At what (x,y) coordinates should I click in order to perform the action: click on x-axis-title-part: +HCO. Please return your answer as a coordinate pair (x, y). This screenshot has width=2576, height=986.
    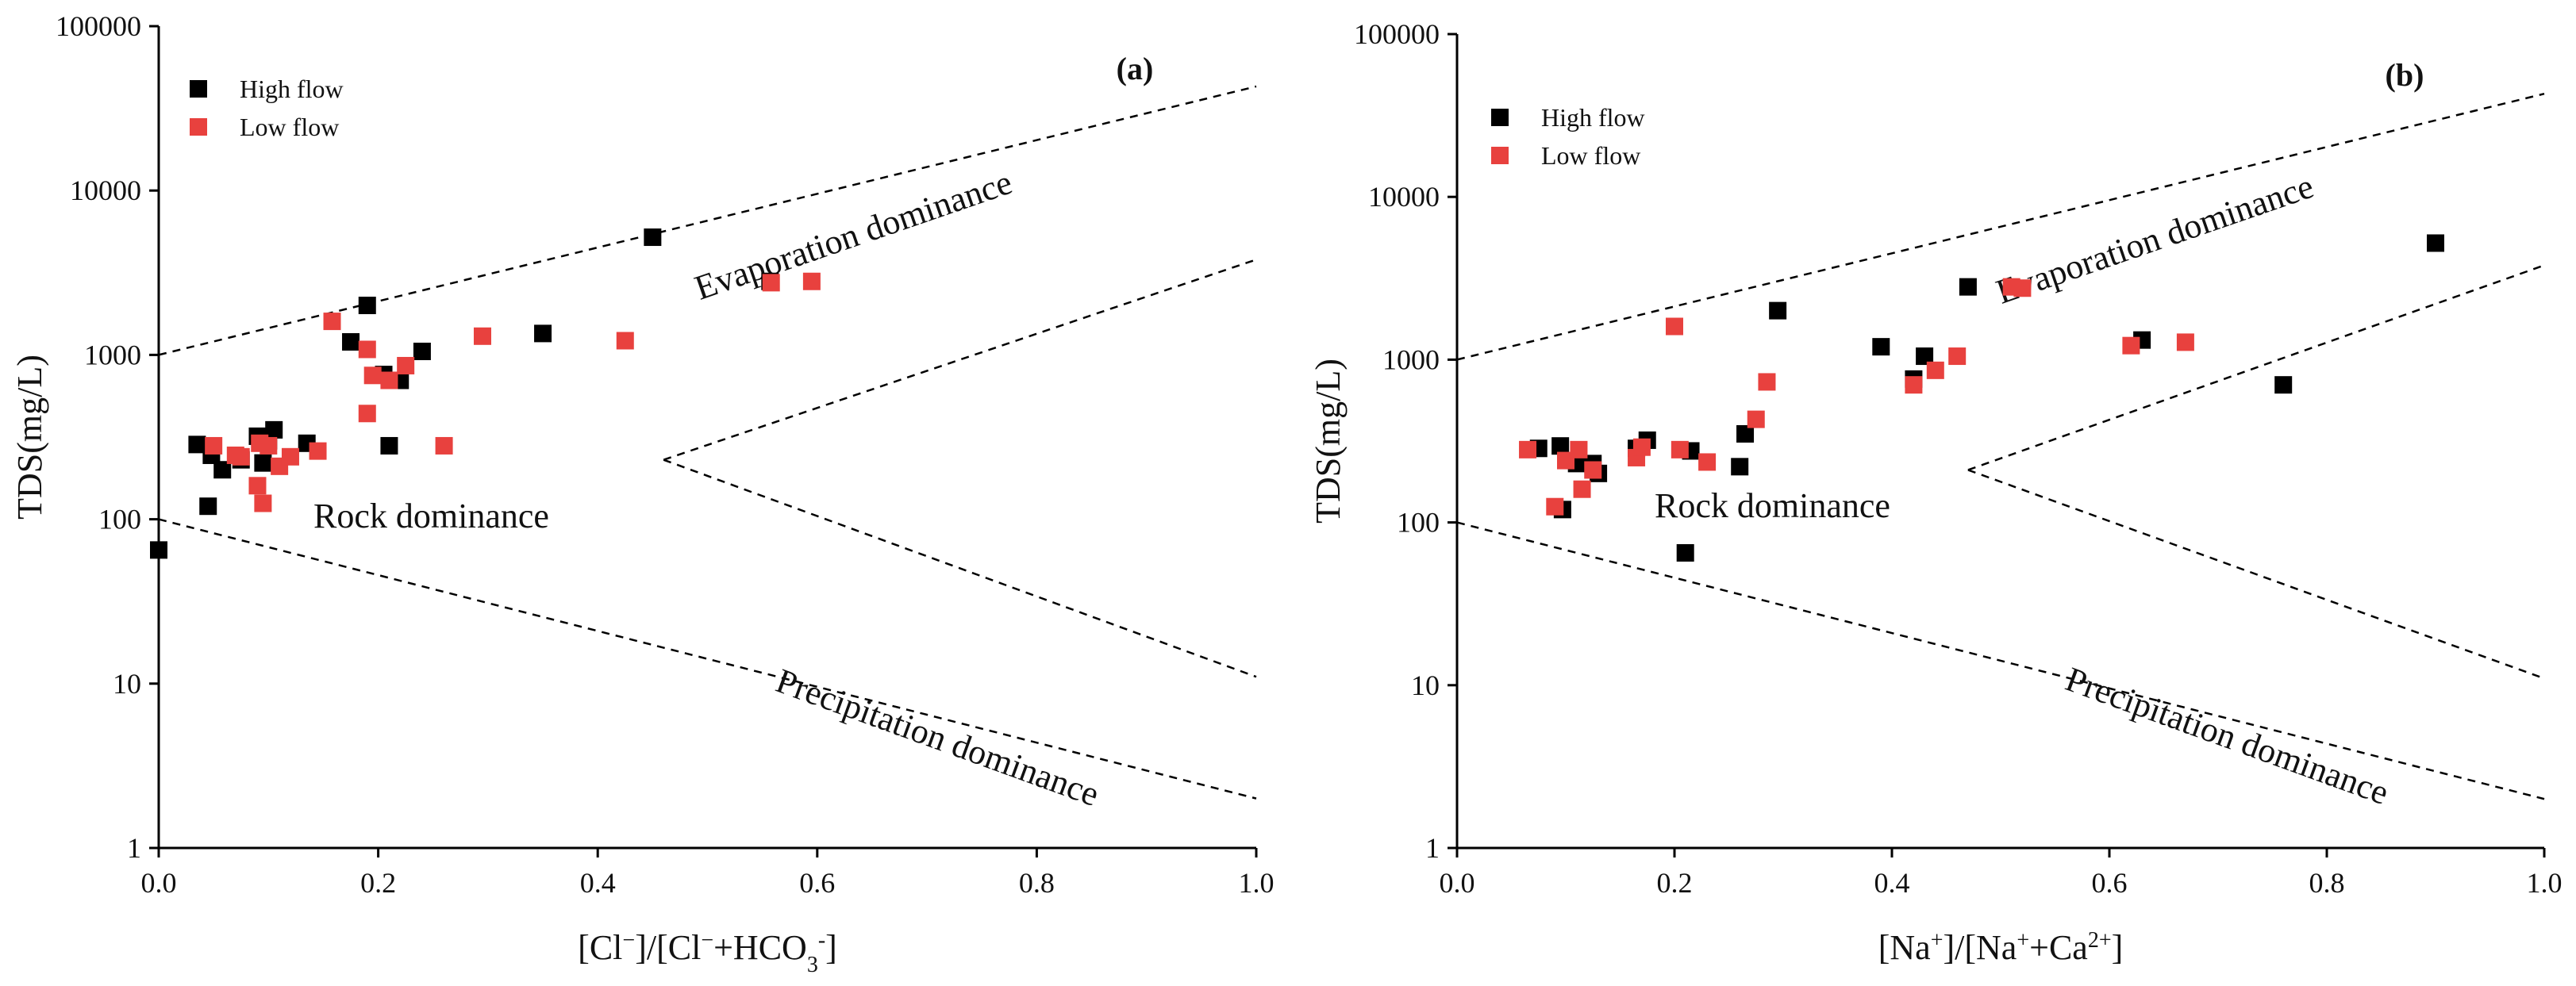
    Looking at the image, I should click on (760, 948).